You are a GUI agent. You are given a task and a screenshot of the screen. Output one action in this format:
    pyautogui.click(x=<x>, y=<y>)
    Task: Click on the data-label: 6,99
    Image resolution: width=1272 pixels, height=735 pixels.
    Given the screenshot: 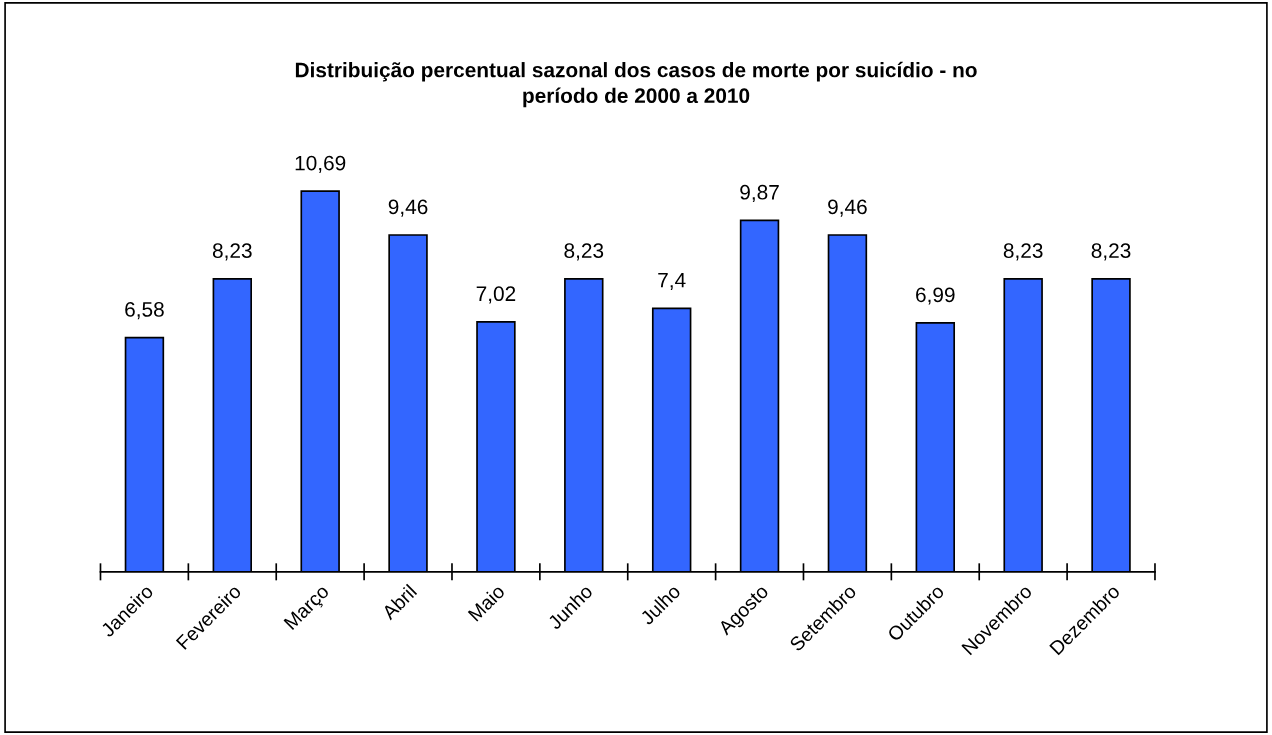 What is the action you would take?
    pyautogui.click(x=935, y=296)
    